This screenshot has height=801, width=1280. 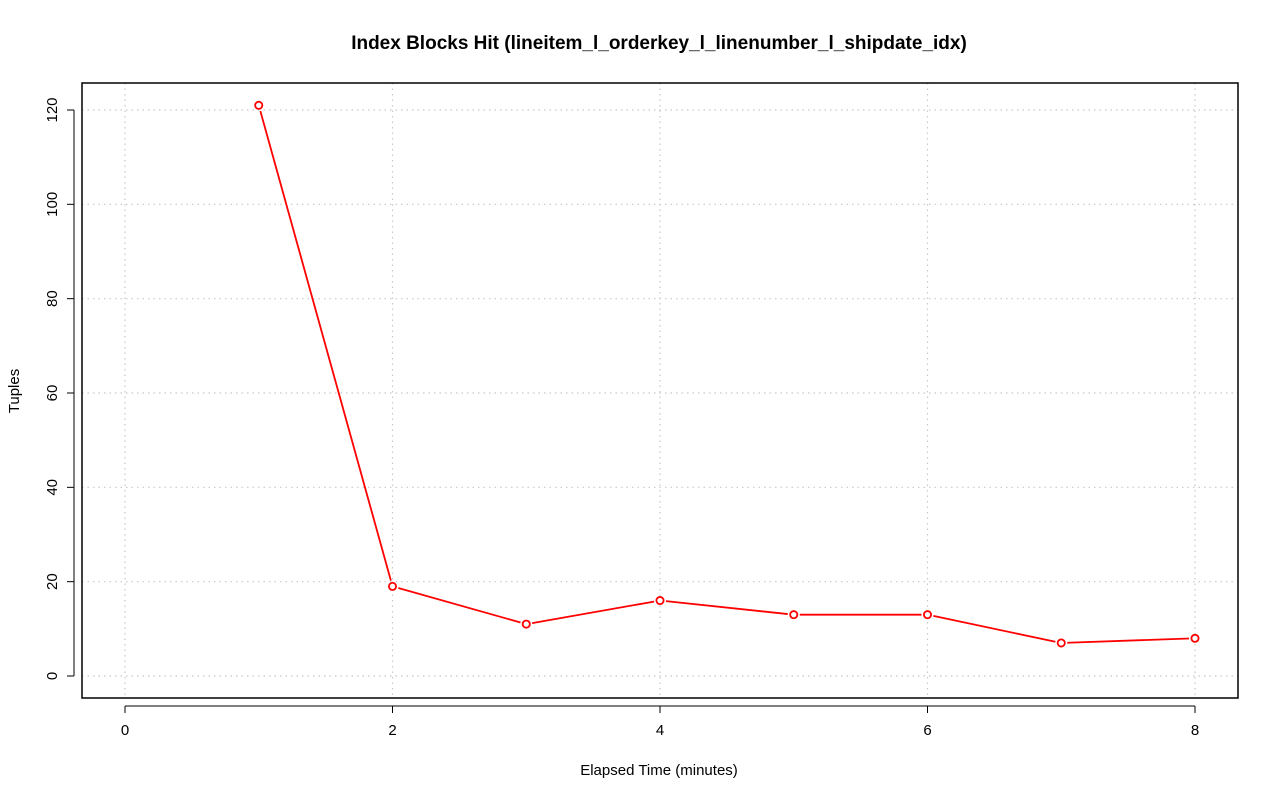 I want to click on y-axis: 0 20 40 60 80 100 120, so click(x=59, y=388).